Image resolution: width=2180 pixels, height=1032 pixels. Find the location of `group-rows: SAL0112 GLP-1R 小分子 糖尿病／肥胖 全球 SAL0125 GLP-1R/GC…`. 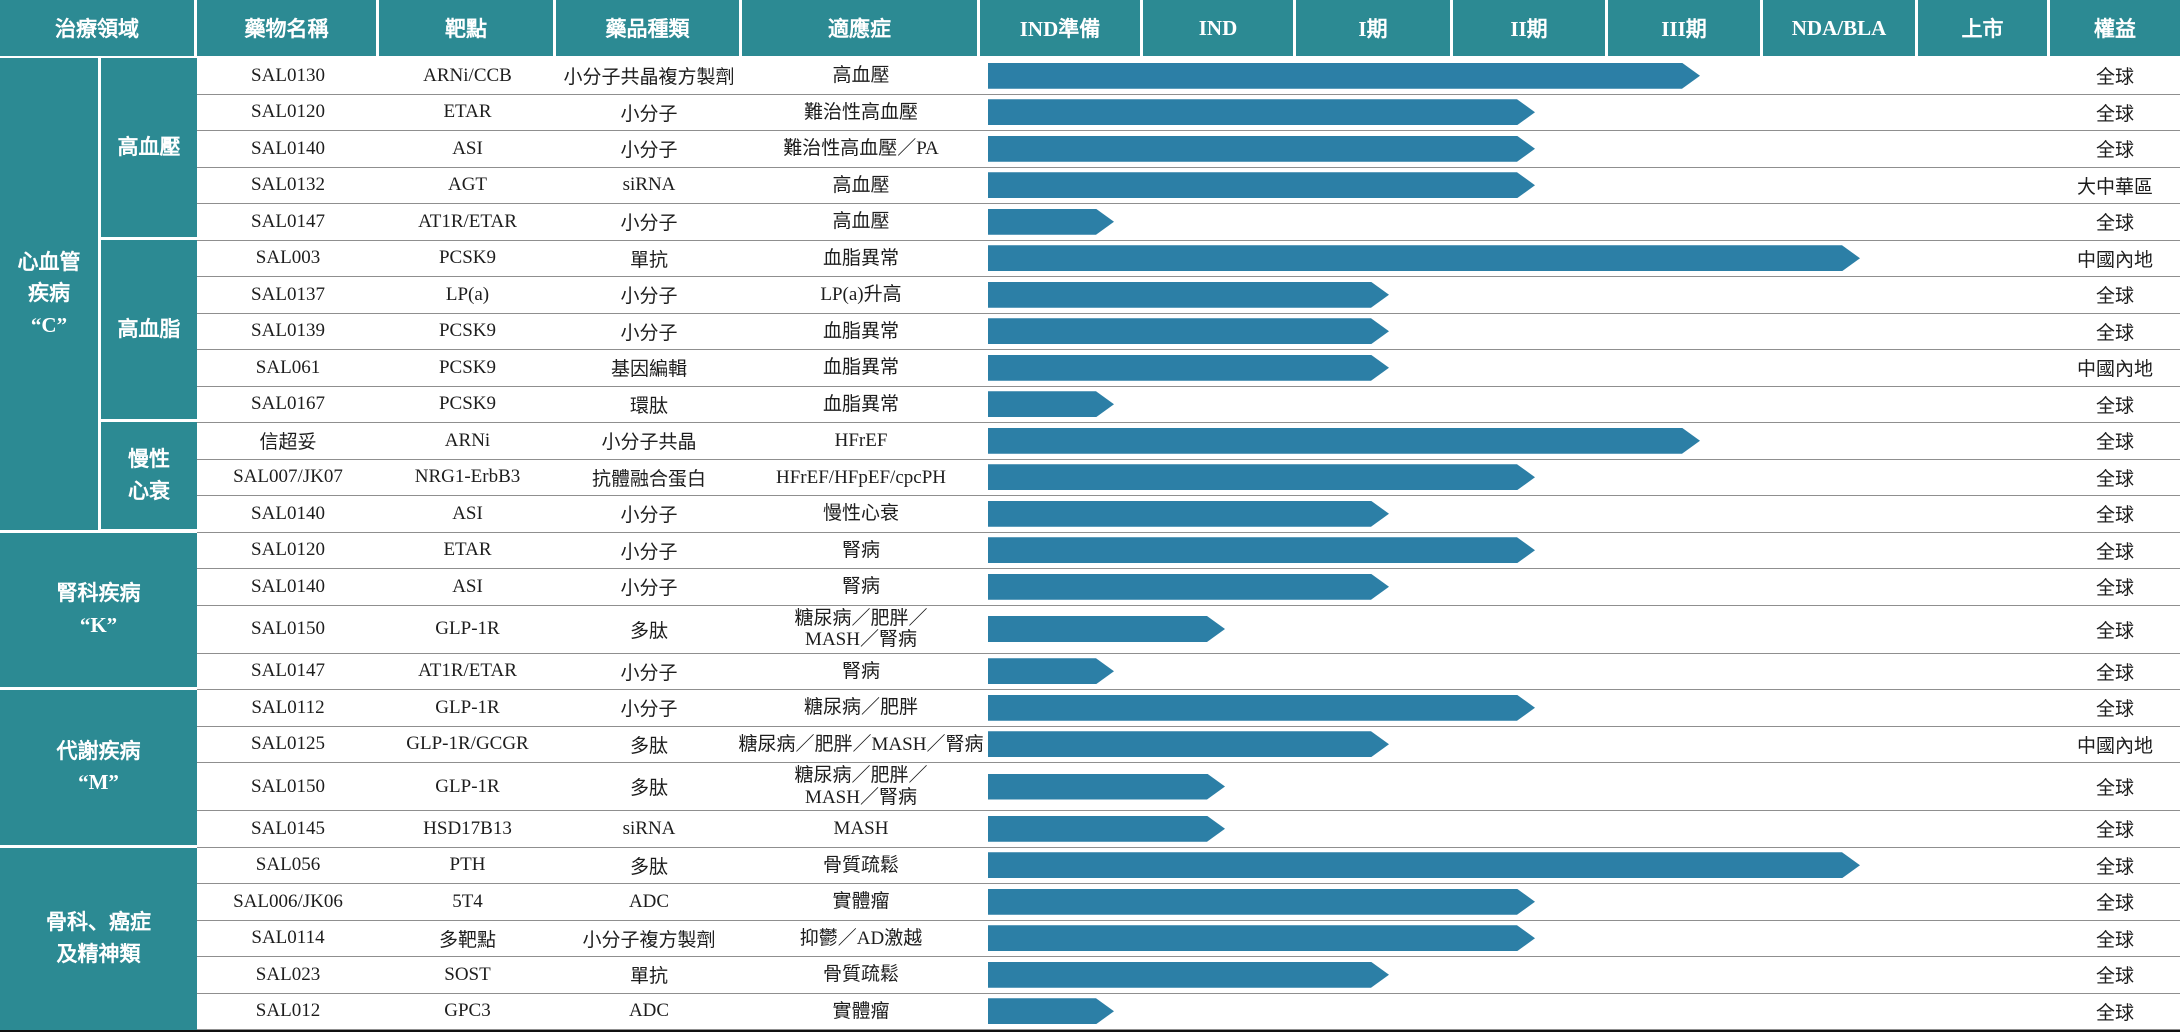

group-rows: SAL0112 GLP-1R 小分子 糖尿病／肥胖 全球 SAL0125 GLP-1R/GC… is located at coordinates (1188, 769).